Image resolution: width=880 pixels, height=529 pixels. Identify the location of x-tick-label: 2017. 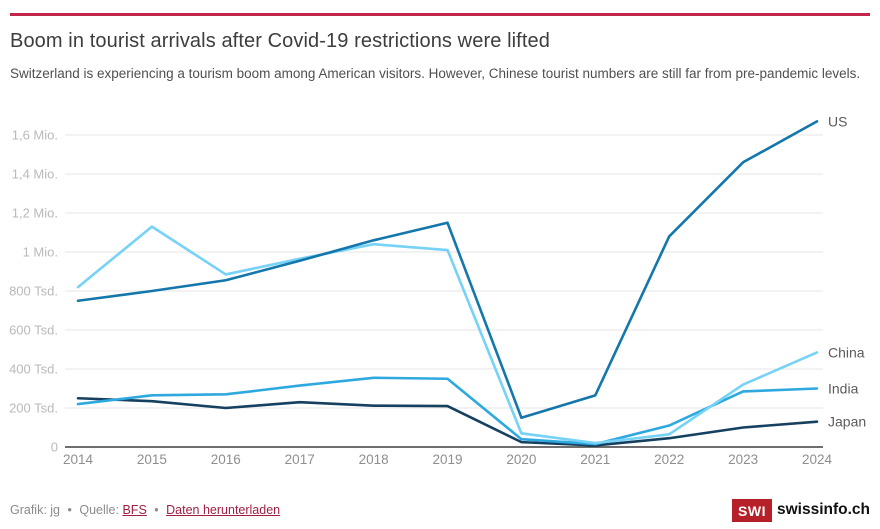
(300, 459).